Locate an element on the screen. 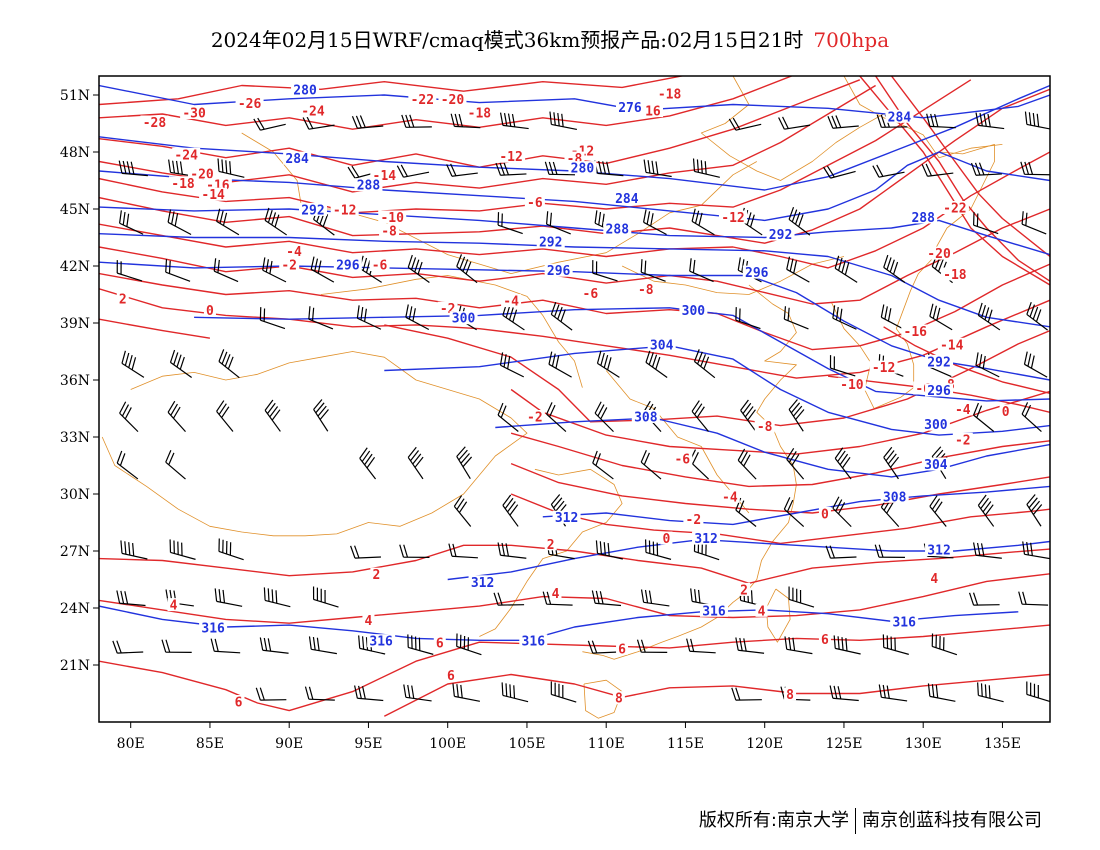  y-tick-label: 33N is located at coordinates (75, 438).